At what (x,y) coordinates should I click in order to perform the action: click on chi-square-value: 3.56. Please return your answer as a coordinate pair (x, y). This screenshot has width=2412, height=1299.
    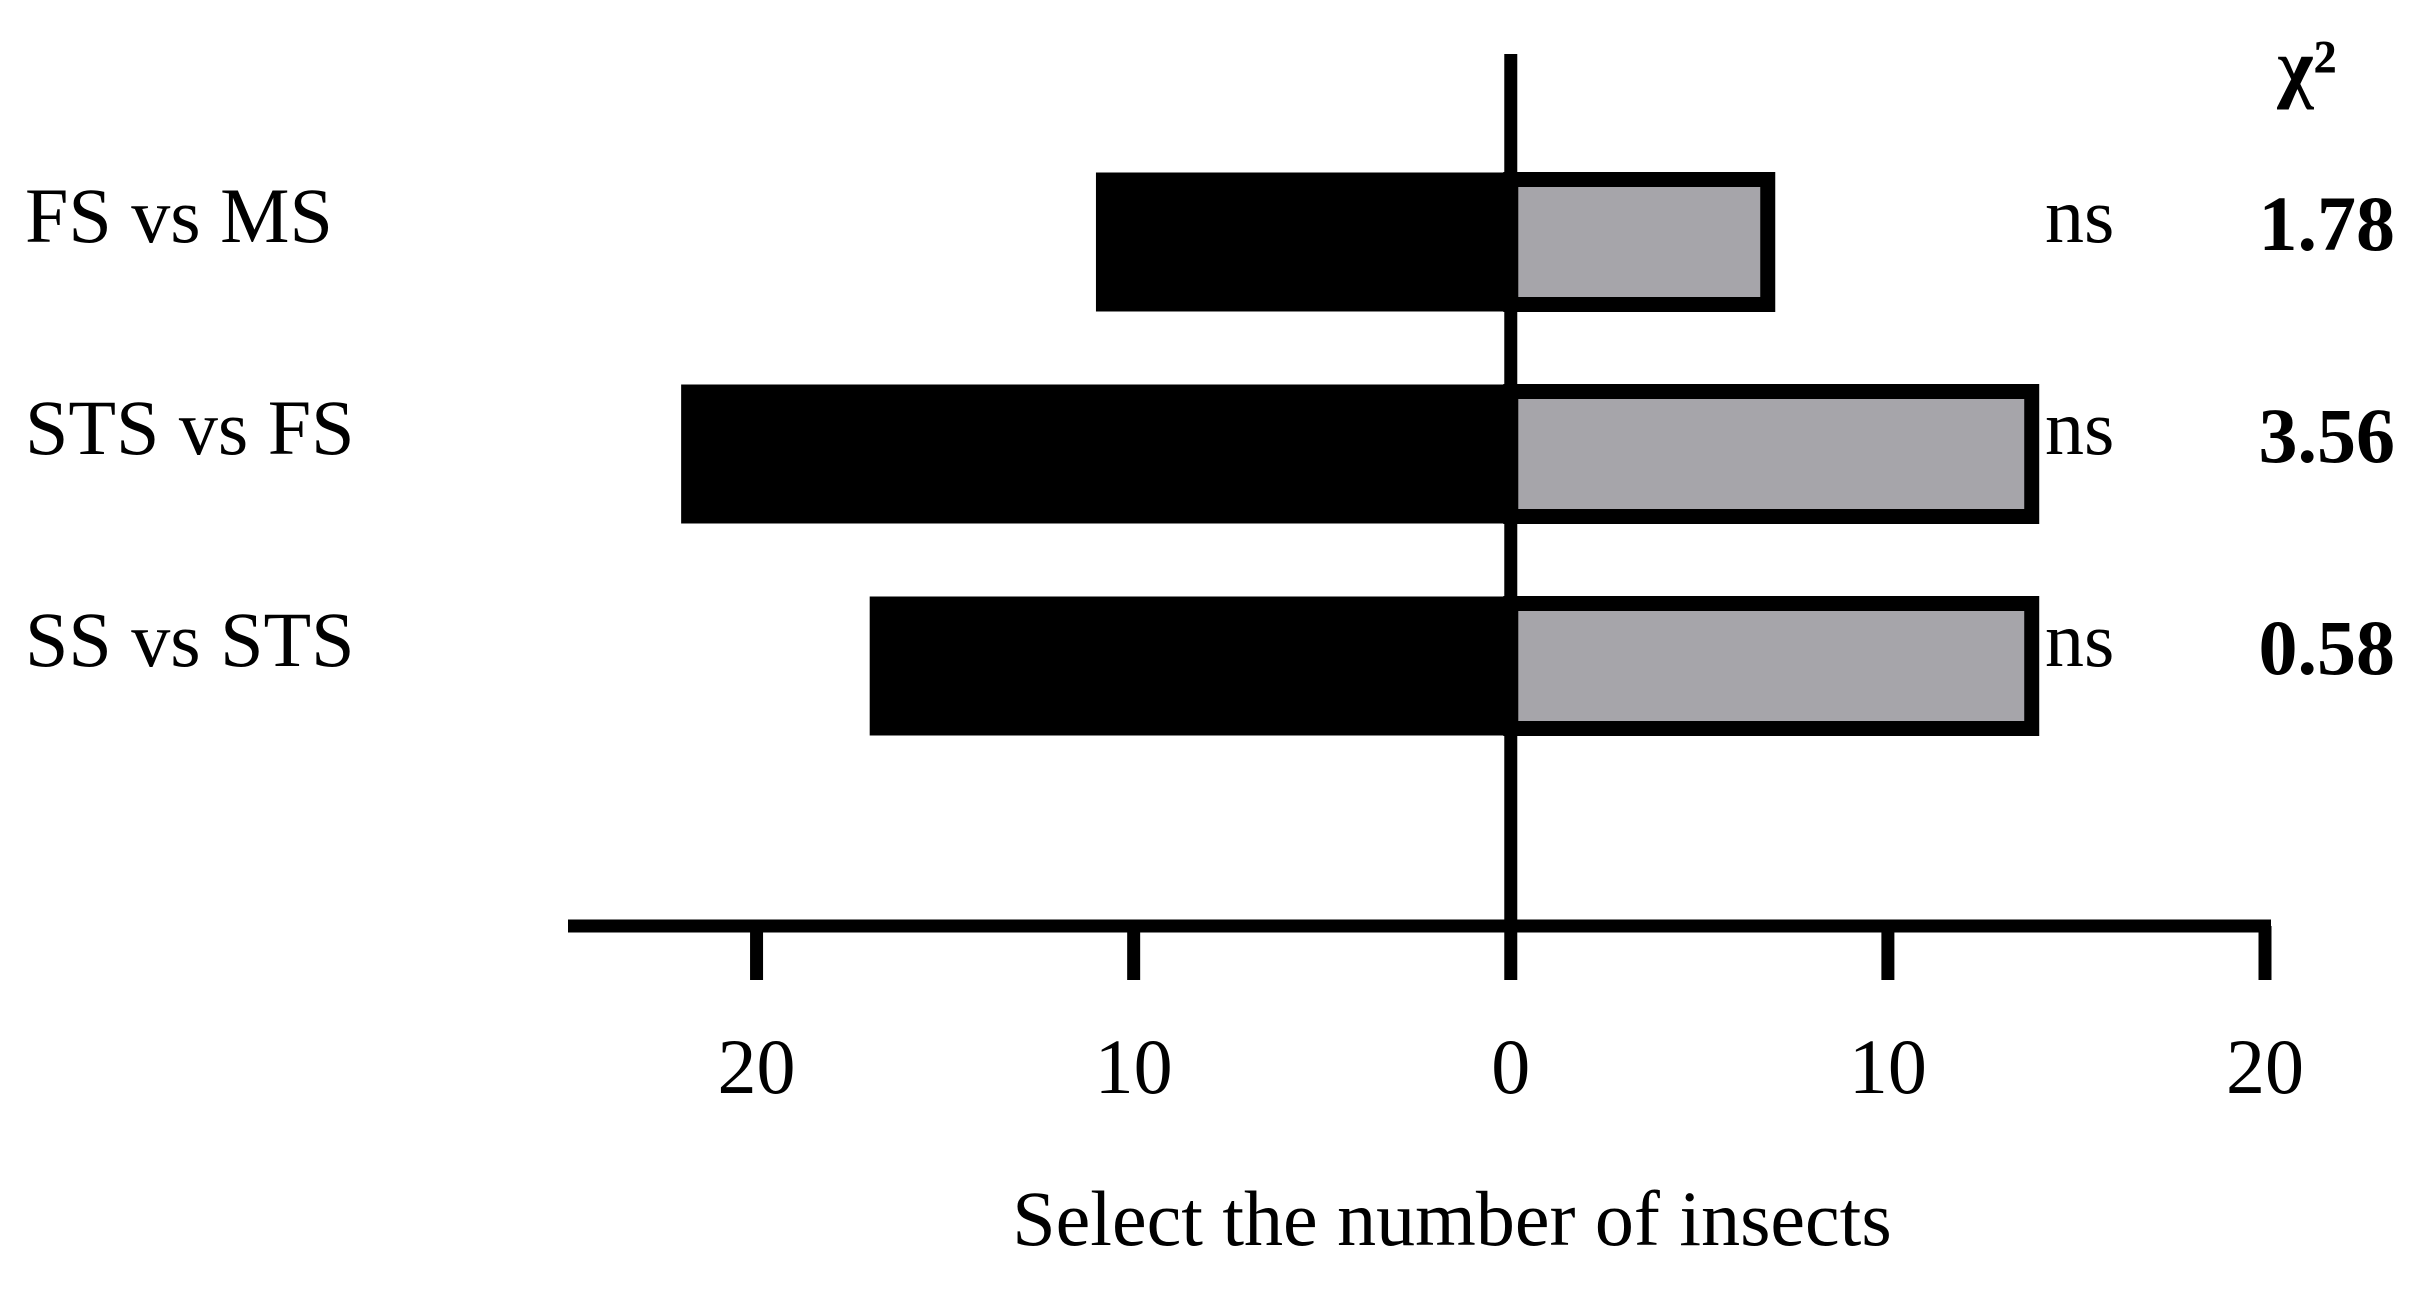
    Looking at the image, I should click on (2327, 435).